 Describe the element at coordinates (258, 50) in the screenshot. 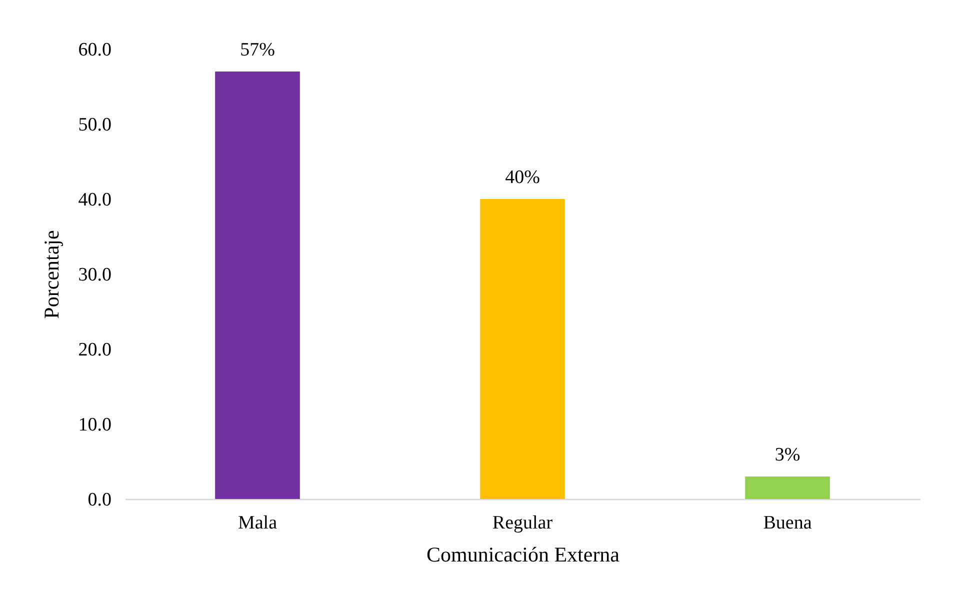

I see `data-label: 57%` at that location.